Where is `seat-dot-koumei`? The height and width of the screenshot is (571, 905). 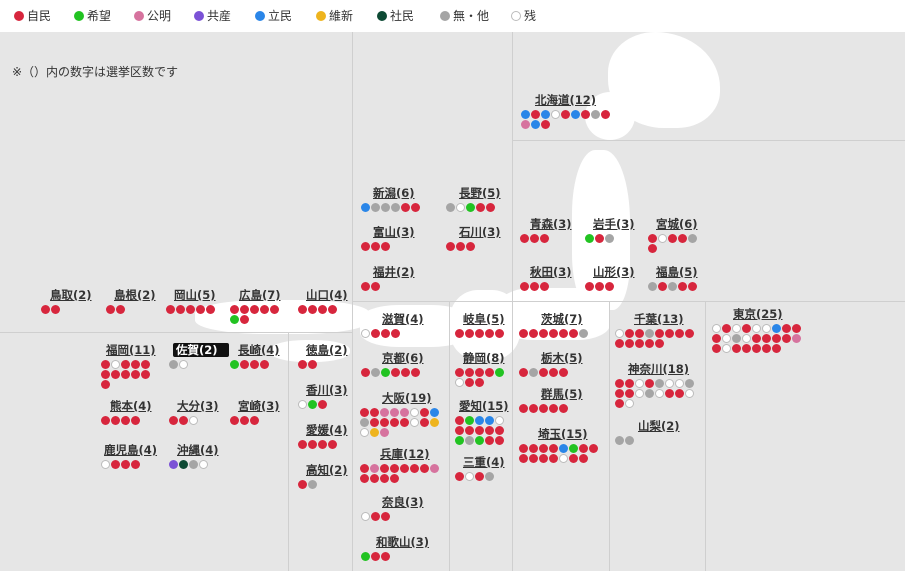 seat-dot-koumei is located at coordinates (384, 412).